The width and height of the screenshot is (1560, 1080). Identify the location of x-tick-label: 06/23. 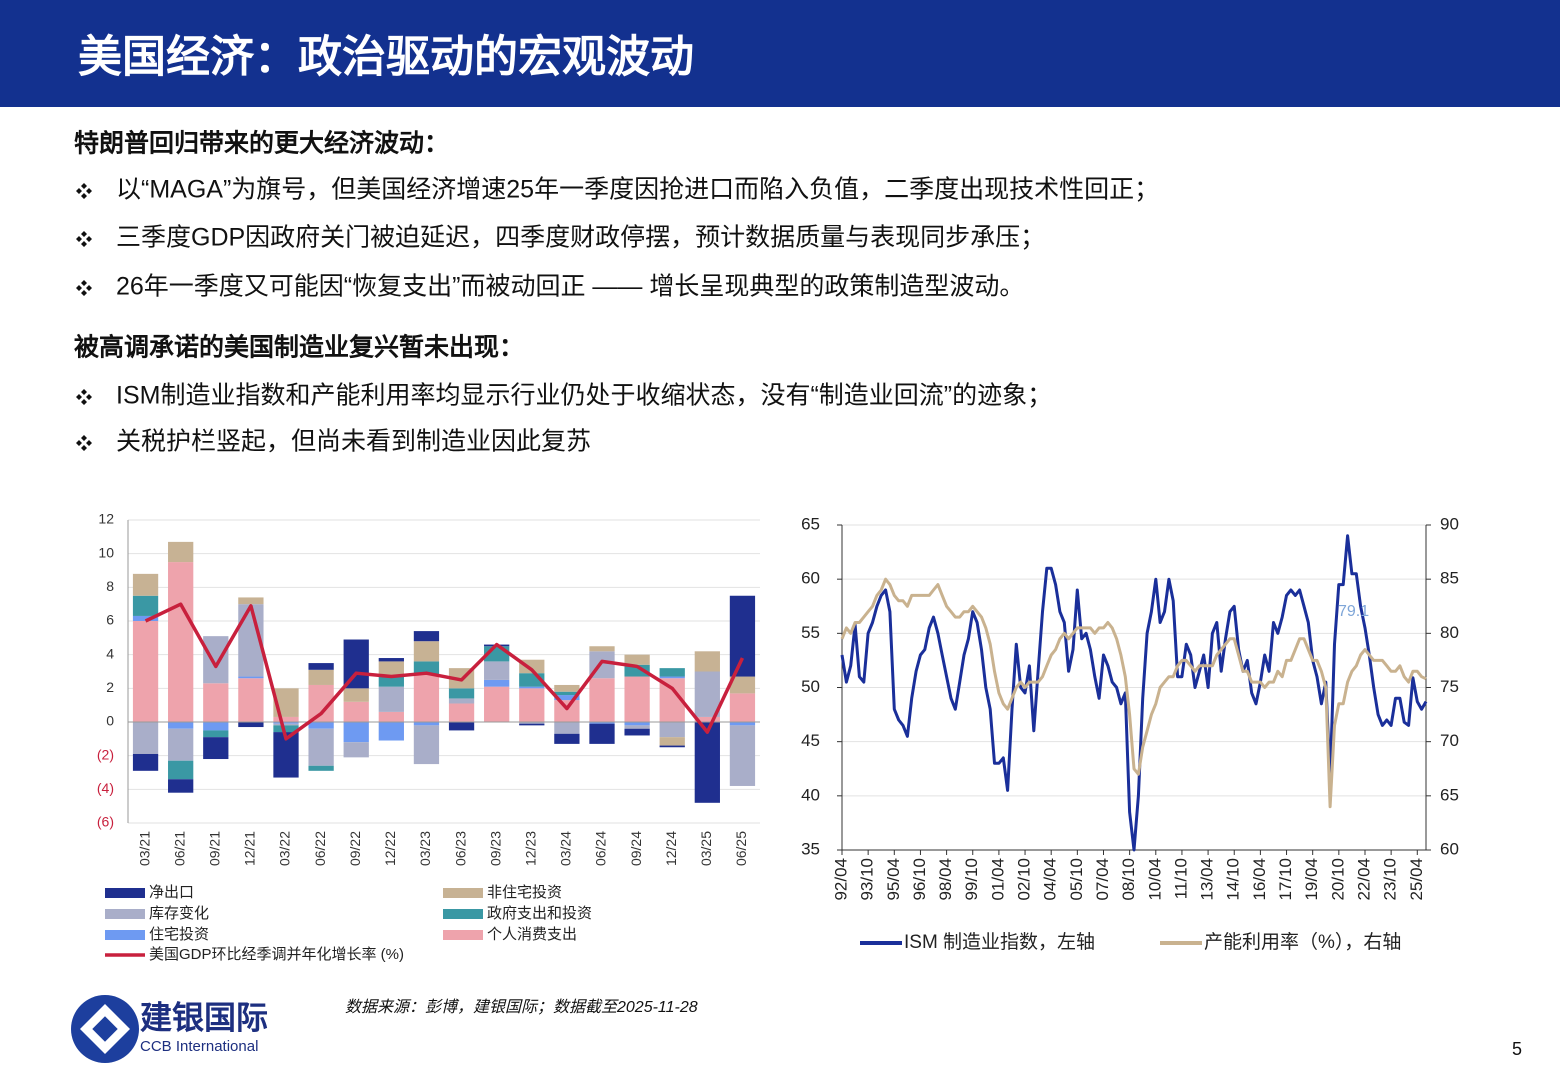
(460, 848).